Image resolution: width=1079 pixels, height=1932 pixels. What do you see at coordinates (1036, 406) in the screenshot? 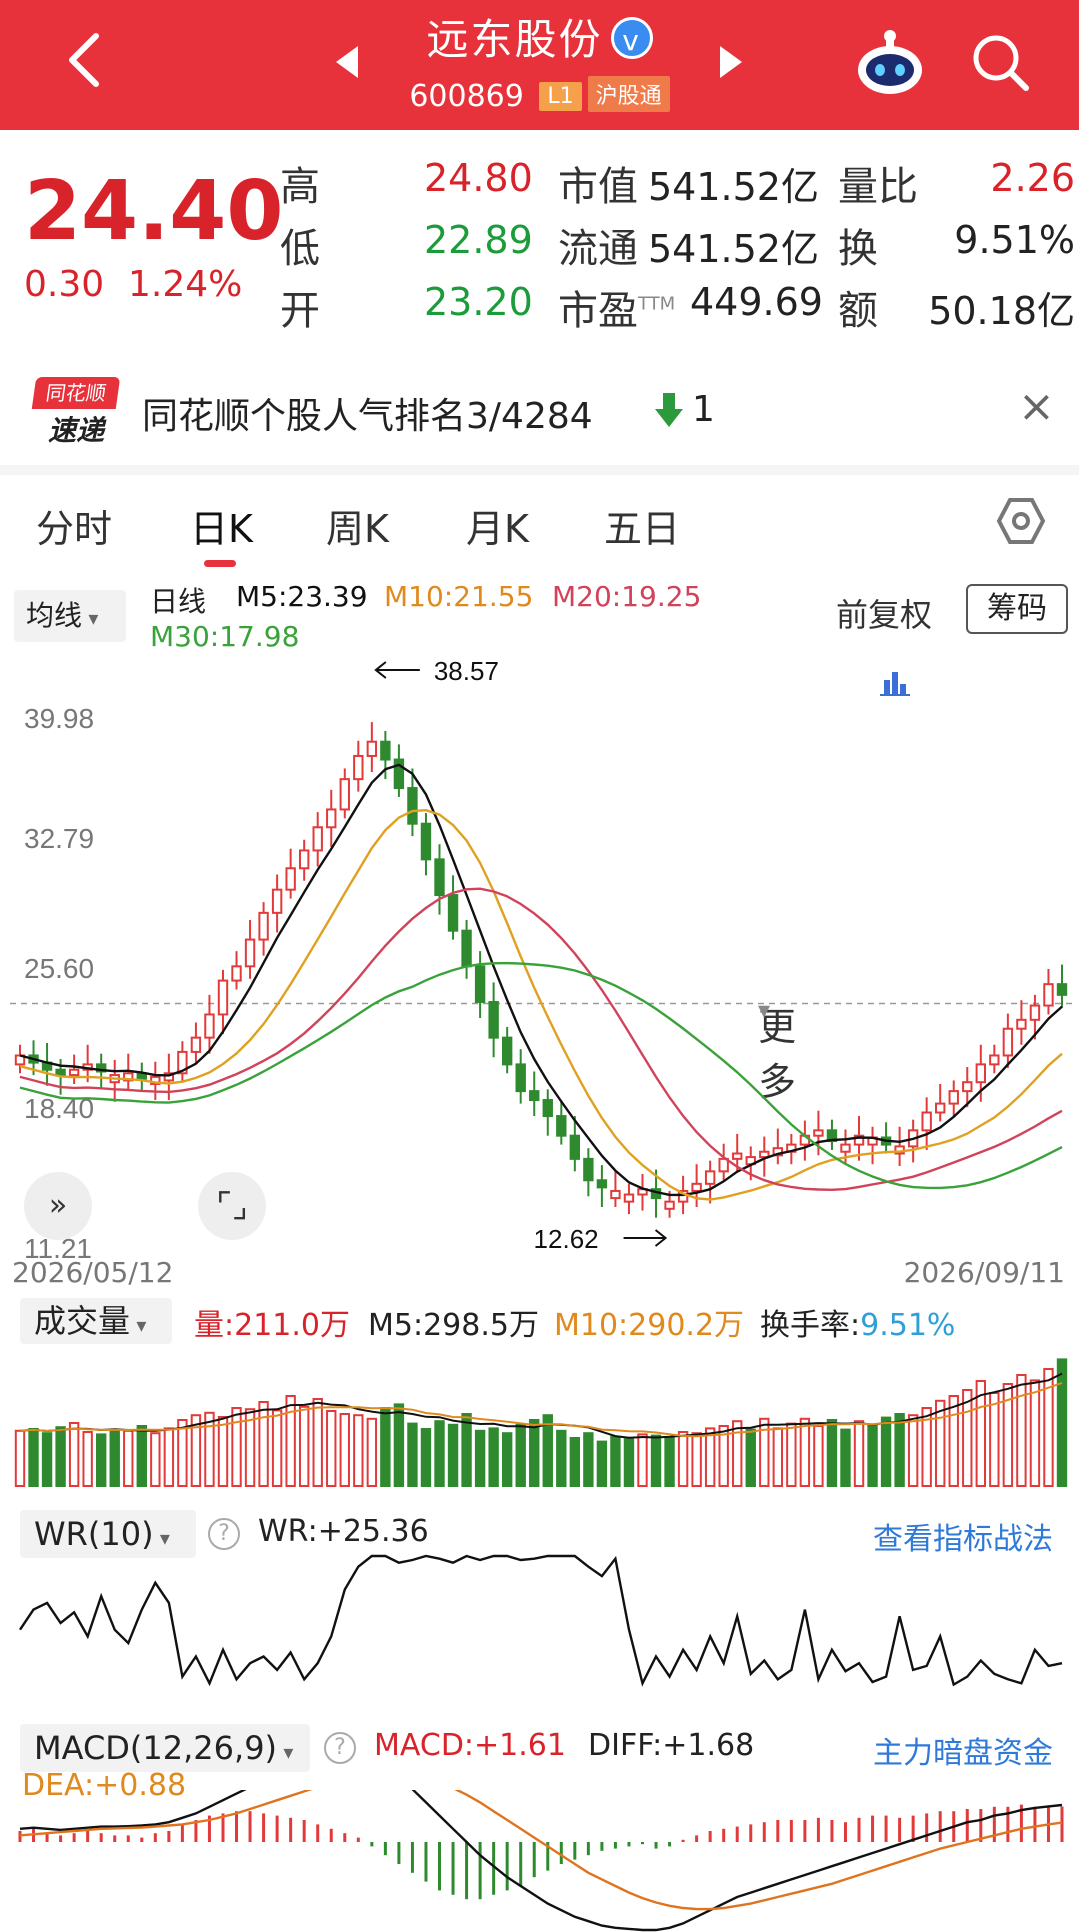
I see `close-icon: ×` at bounding box center [1036, 406].